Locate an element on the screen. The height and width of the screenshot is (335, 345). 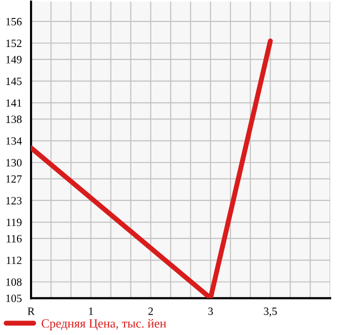
x-tick-label: 2 is located at coordinates (150, 311).